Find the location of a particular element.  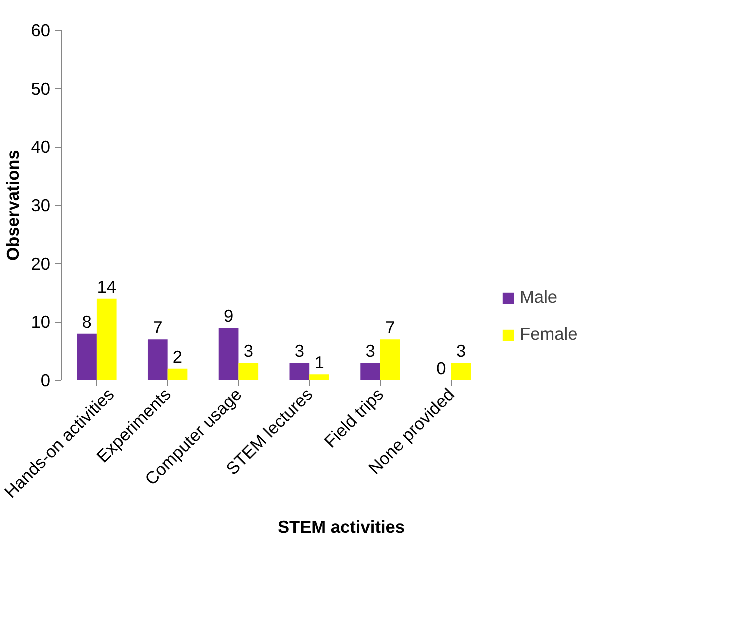

legend-label: Male is located at coordinates (539, 297).